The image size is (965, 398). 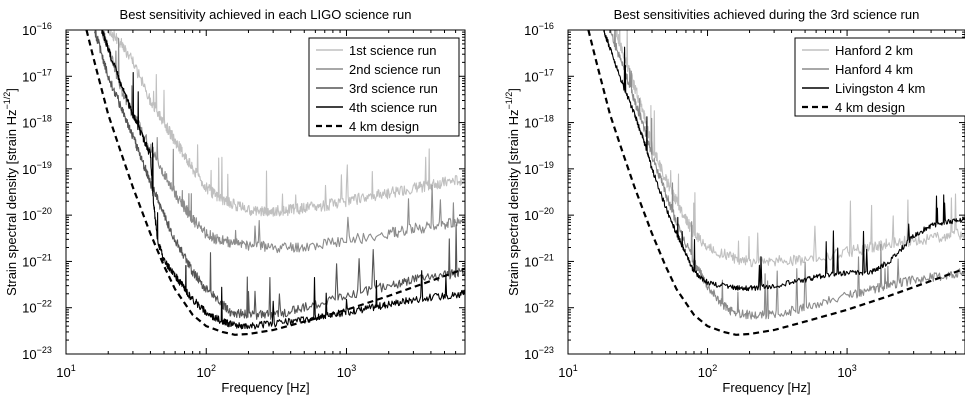 I want to click on y-tick-label: 10−23, so click(x=539, y=353).